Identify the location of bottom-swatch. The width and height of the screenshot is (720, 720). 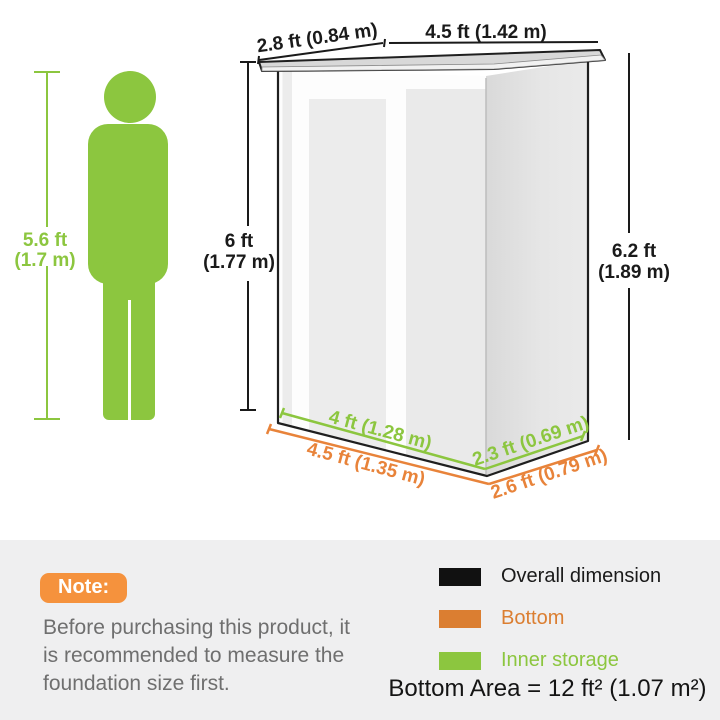
(460, 618).